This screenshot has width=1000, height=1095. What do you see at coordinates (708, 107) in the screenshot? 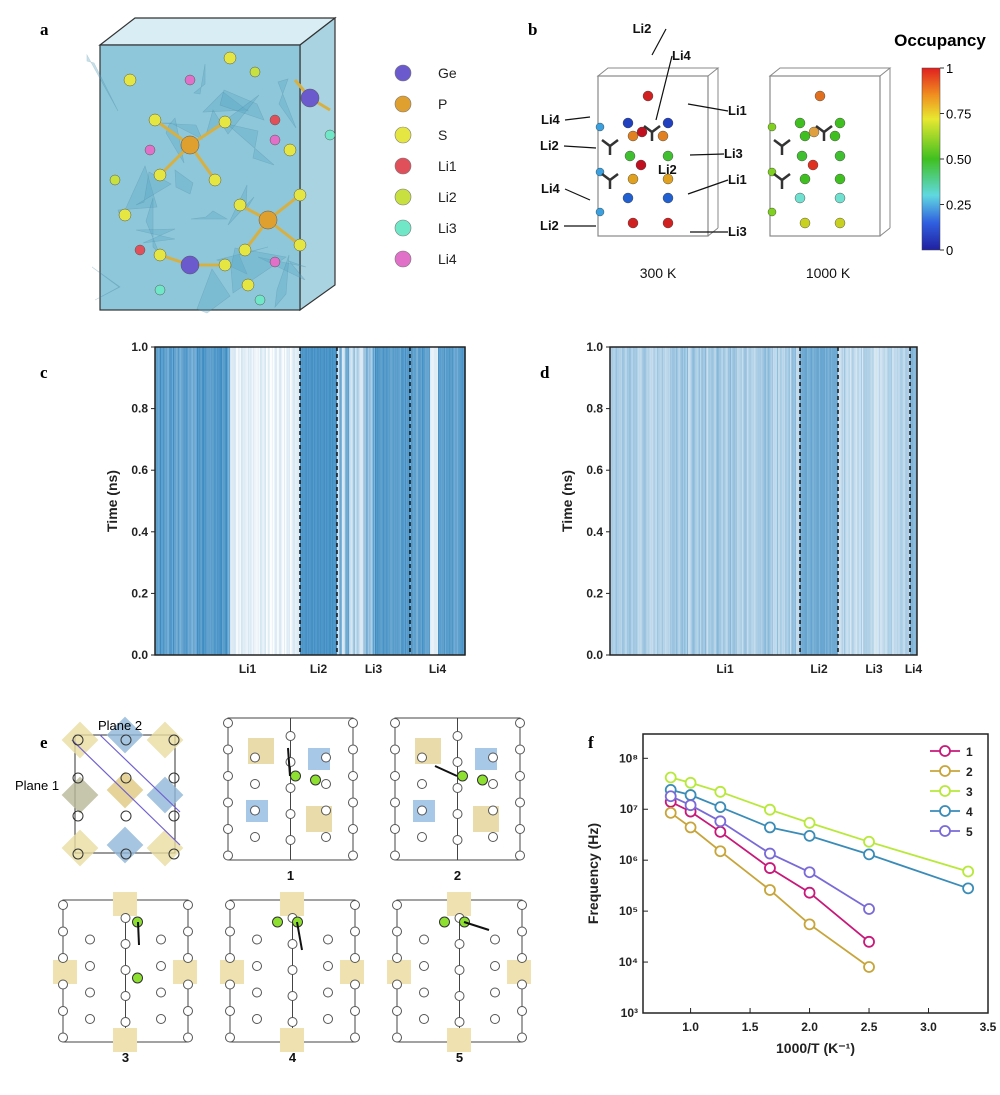
I see `arrow` at bounding box center [708, 107].